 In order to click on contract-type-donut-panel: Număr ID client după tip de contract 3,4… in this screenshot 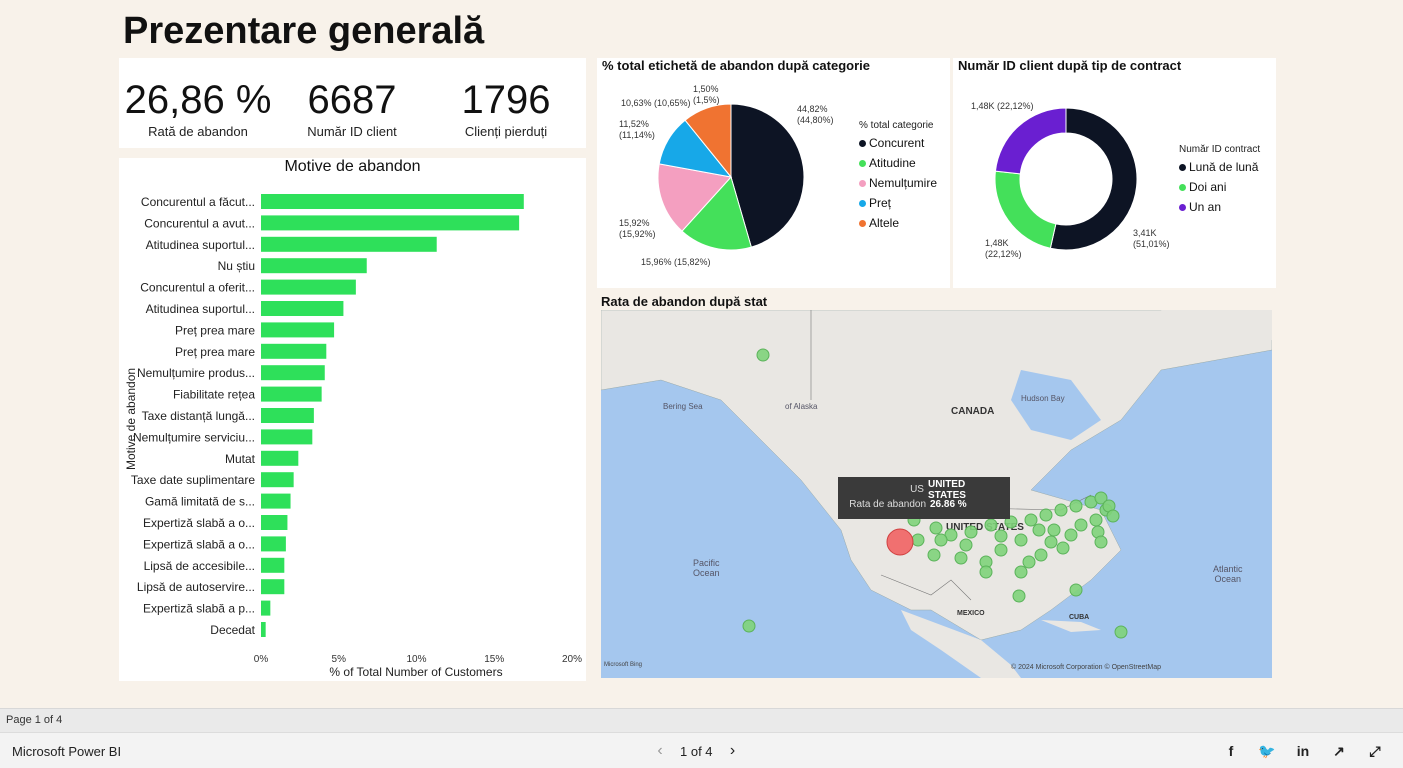, I will do `click(1114, 173)`.